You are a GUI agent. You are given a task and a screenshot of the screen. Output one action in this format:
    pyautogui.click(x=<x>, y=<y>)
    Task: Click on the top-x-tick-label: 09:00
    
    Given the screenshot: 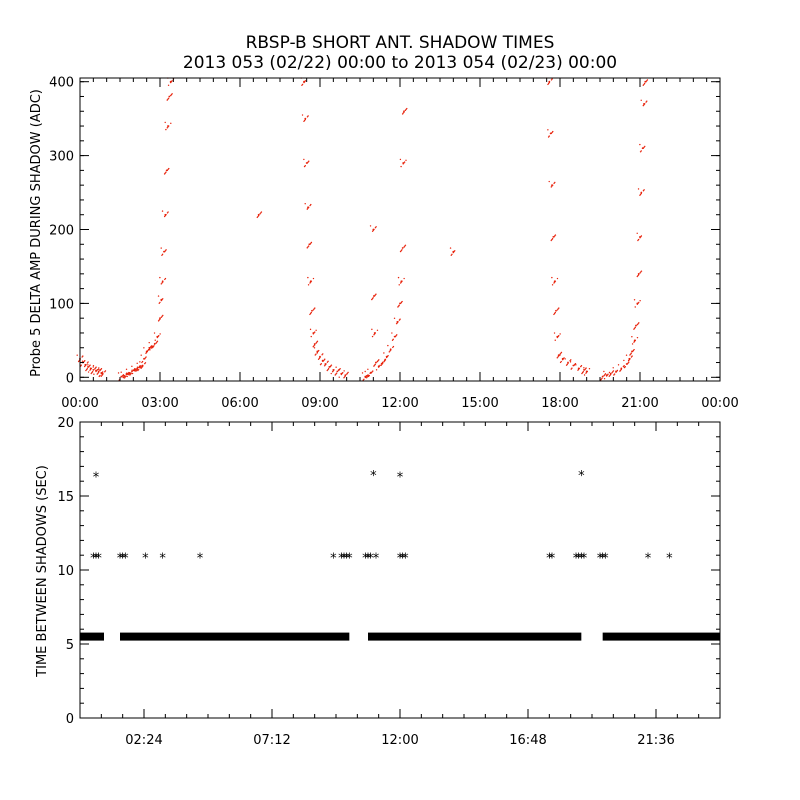 What is the action you would take?
    pyautogui.click(x=319, y=403)
    